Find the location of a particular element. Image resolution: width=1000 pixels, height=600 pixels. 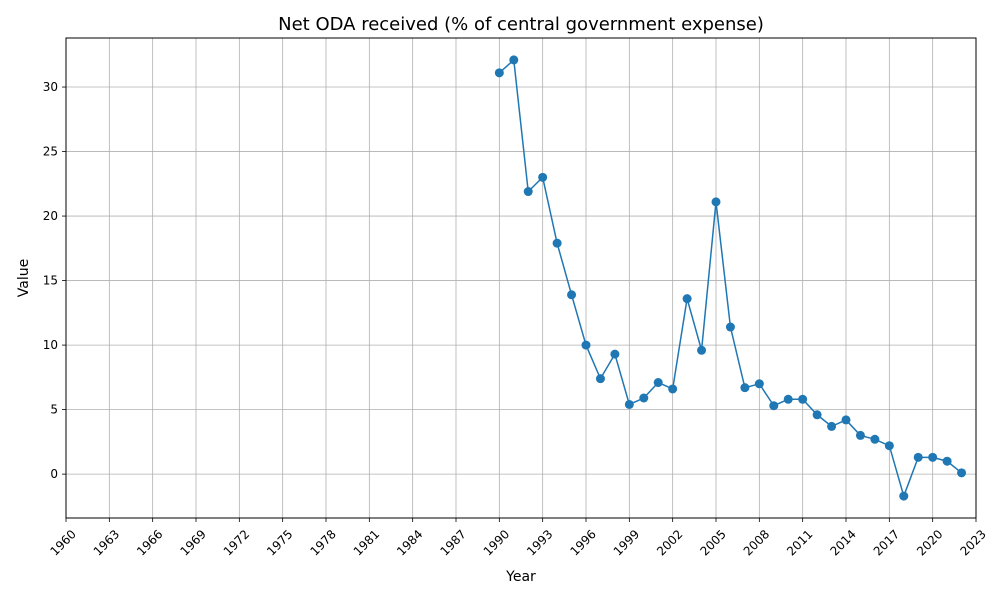

y-tick-label: 20 is located at coordinates (50, 216).